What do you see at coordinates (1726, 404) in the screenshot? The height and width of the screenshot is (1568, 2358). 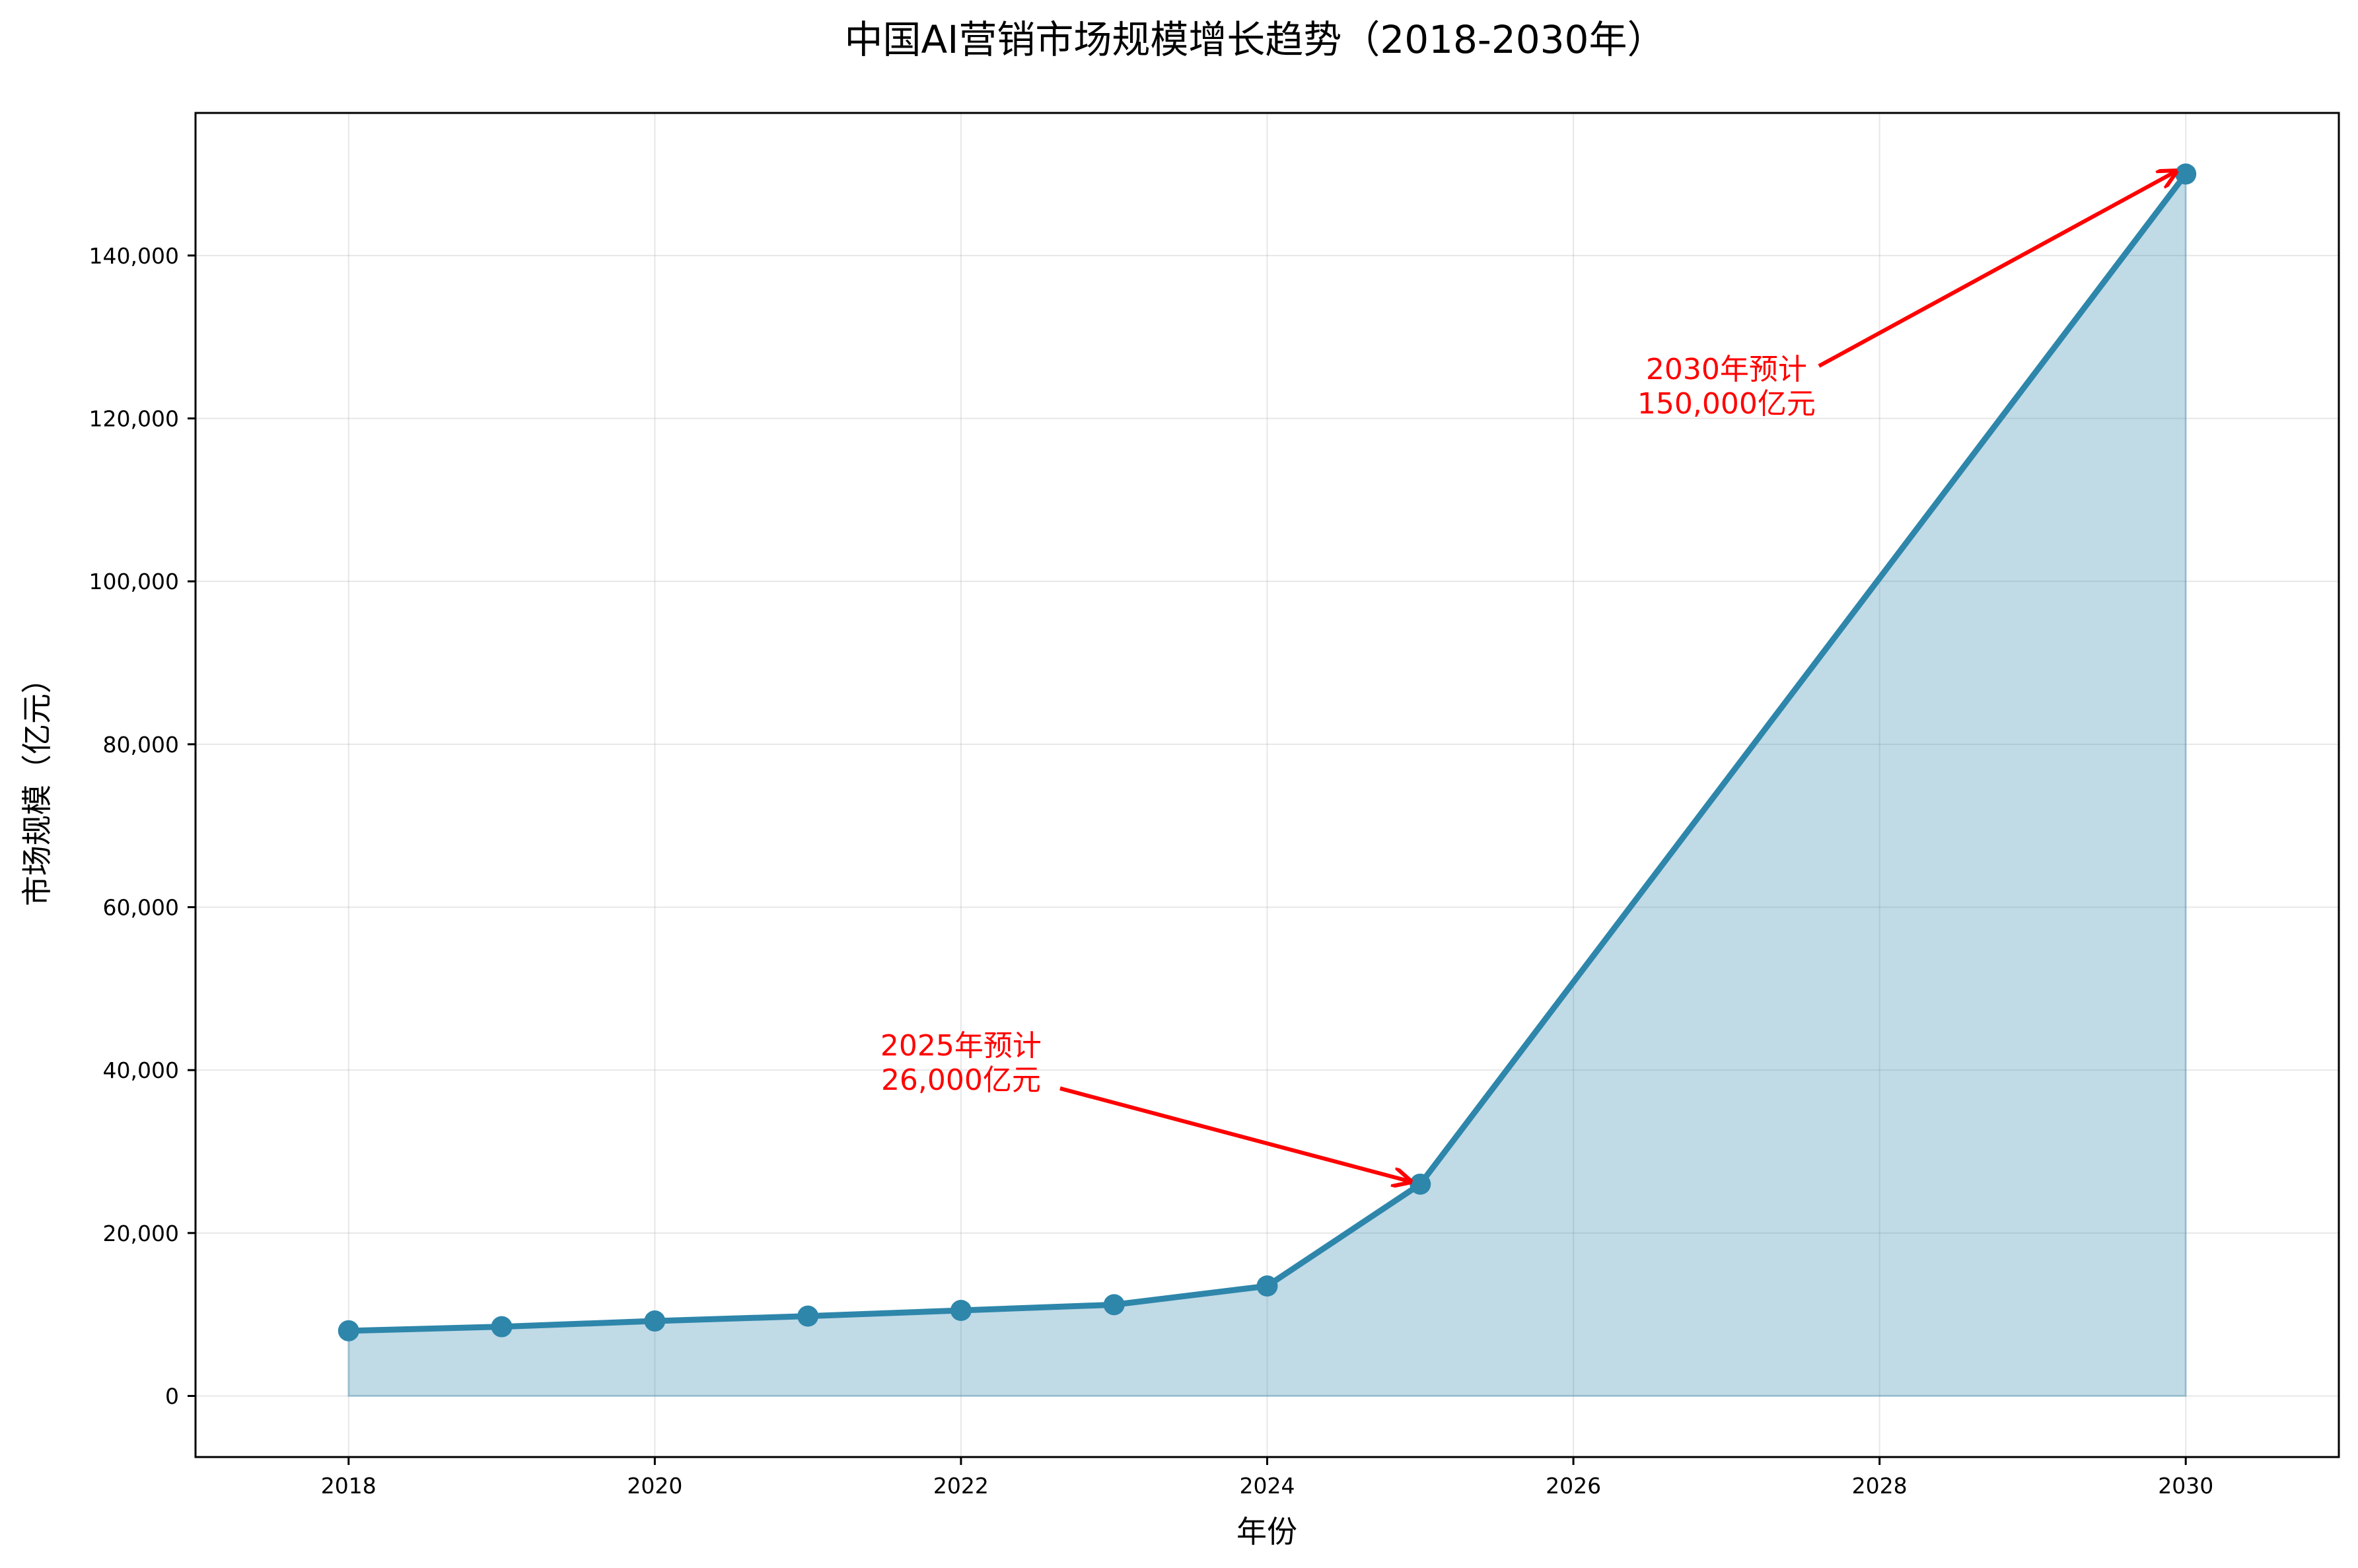 I see `annotation-text: 150,000亿元` at bounding box center [1726, 404].